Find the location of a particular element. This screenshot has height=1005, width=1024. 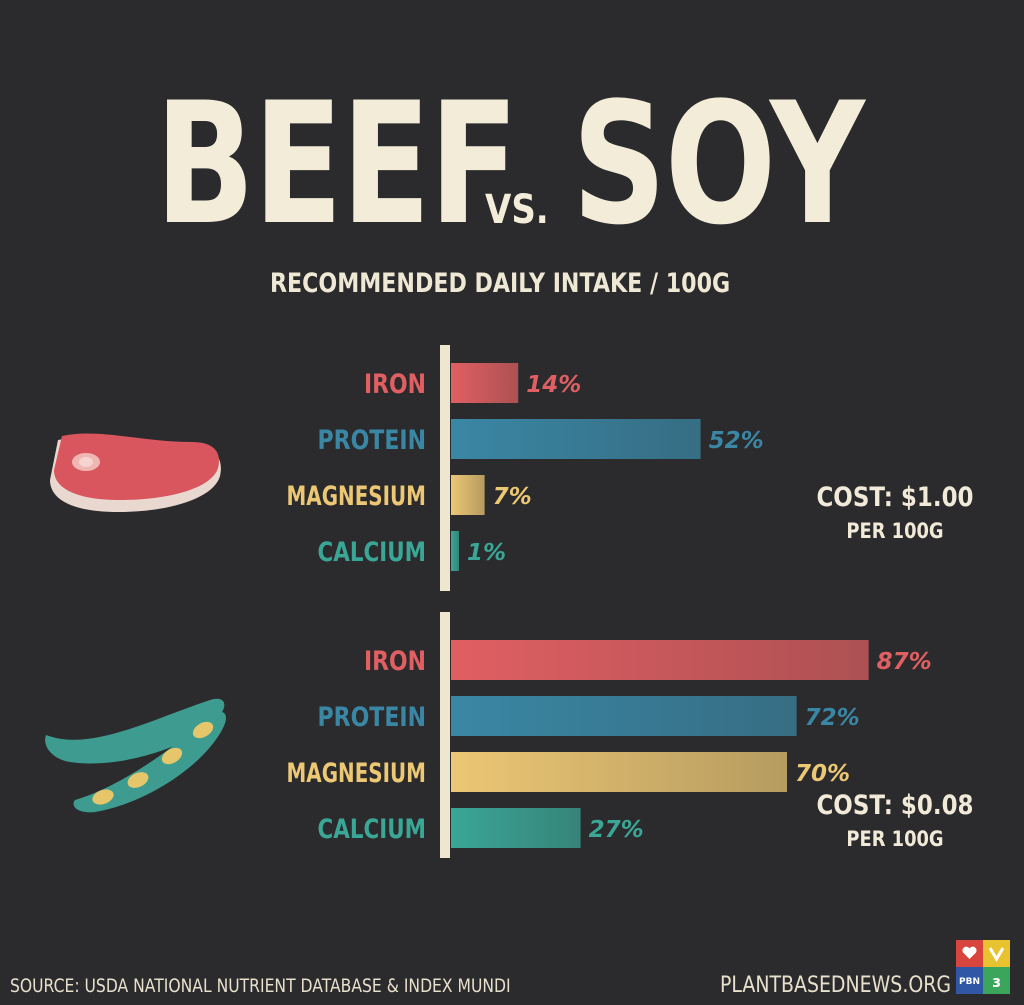

soy-value-protein: 72% is located at coordinates (832, 718).